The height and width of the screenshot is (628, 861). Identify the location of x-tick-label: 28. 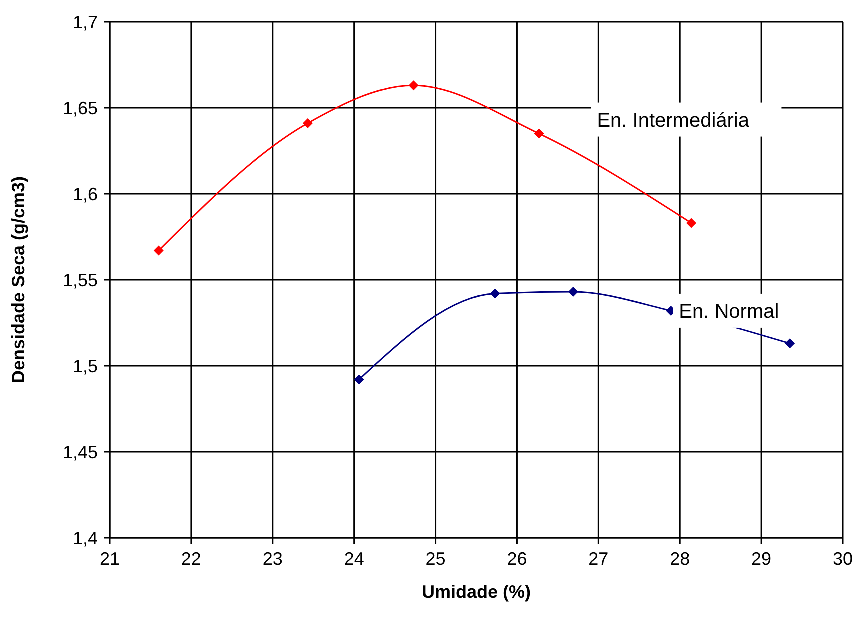
(680, 558).